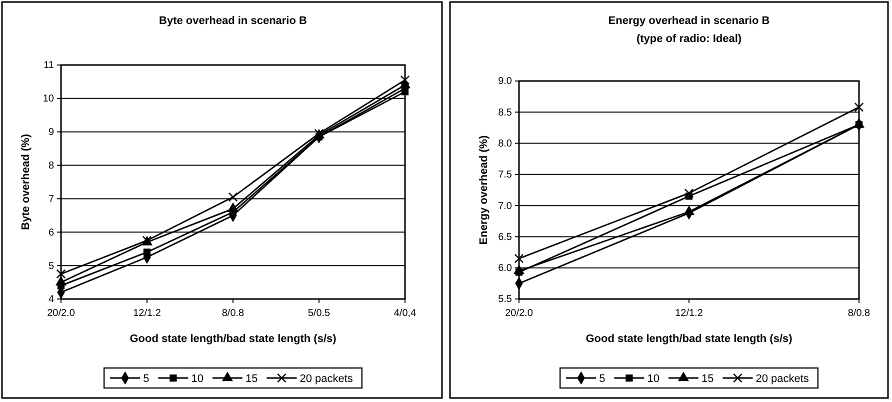  Describe the element at coordinates (505, 300) in the screenshot. I see `y-tick-label: 5.5` at that location.